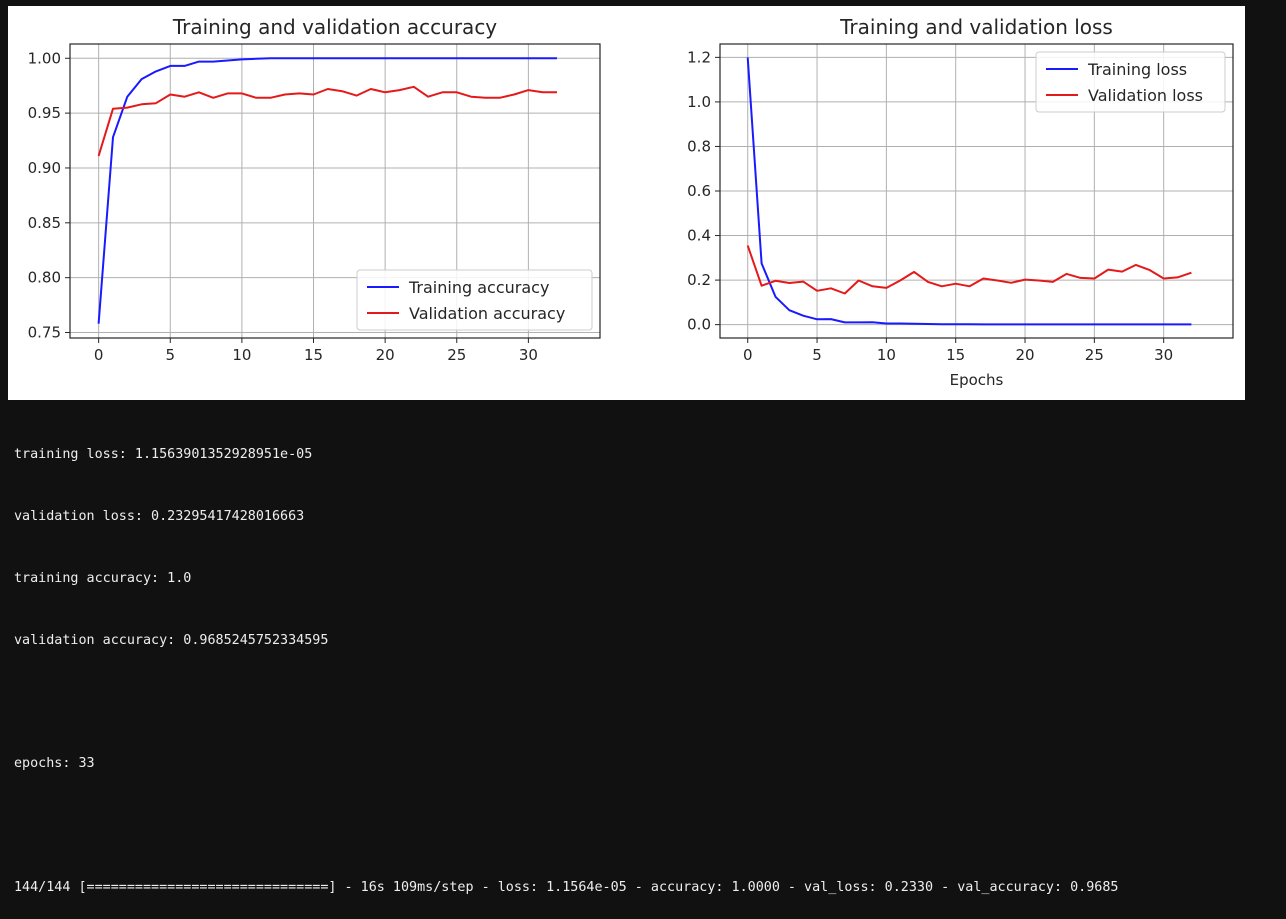 This screenshot has height=919, width=1286. What do you see at coordinates (44, 278) in the screenshot?
I see `y-tick-label: 0.80` at bounding box center [44, 278].